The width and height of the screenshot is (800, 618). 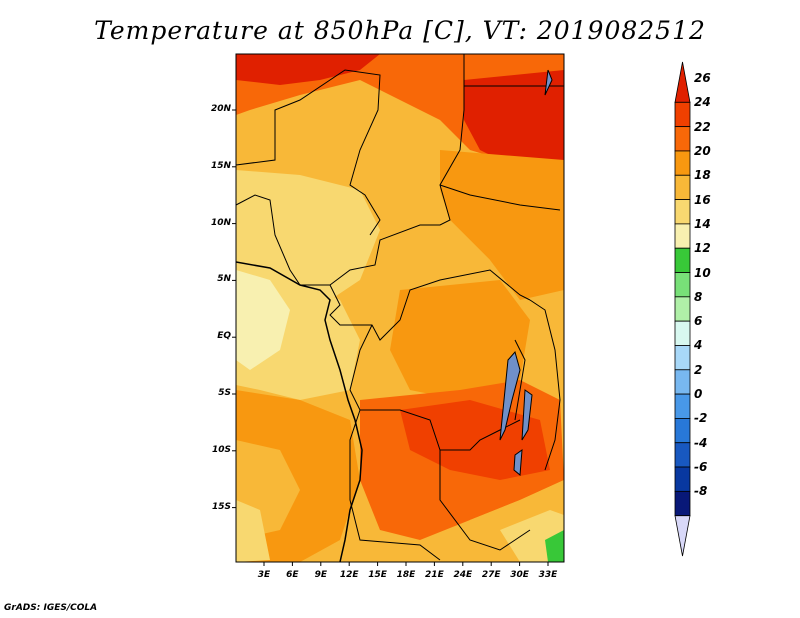 I want to click on lon-label: 18E, so click(x=406, y=575).